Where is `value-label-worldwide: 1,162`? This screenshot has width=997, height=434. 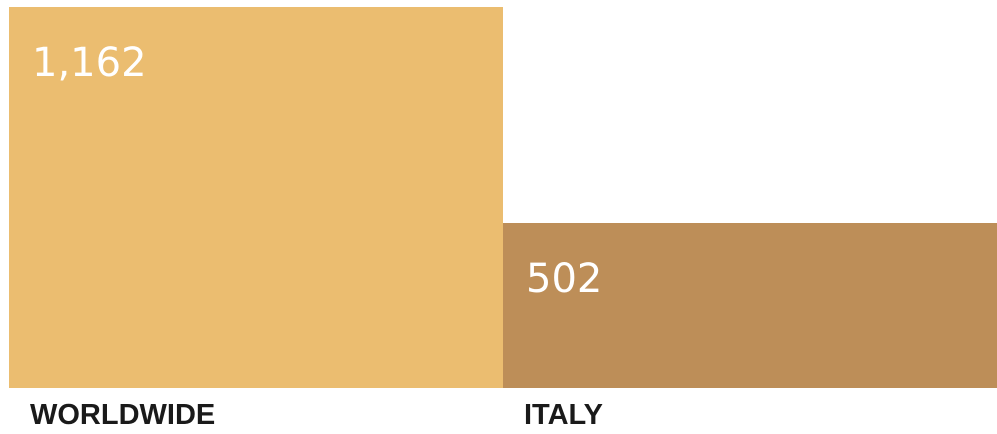
value-label-worldwide: 1,162 is located at coordinates (89, 63).